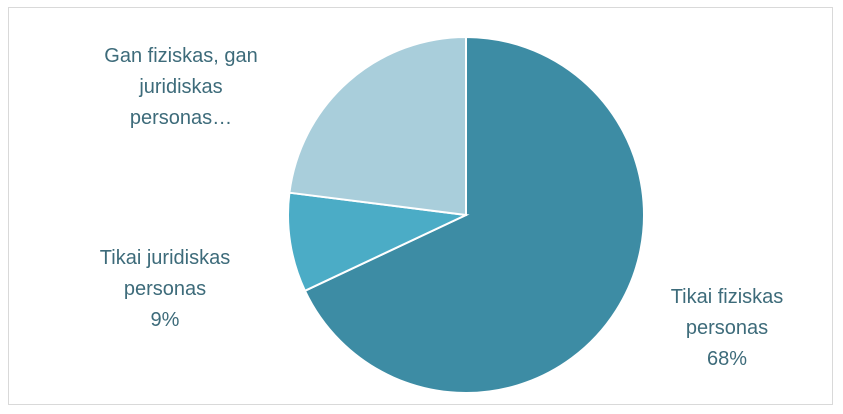  I want to click on slice-label-line: juridiskas, so click(181, 87).